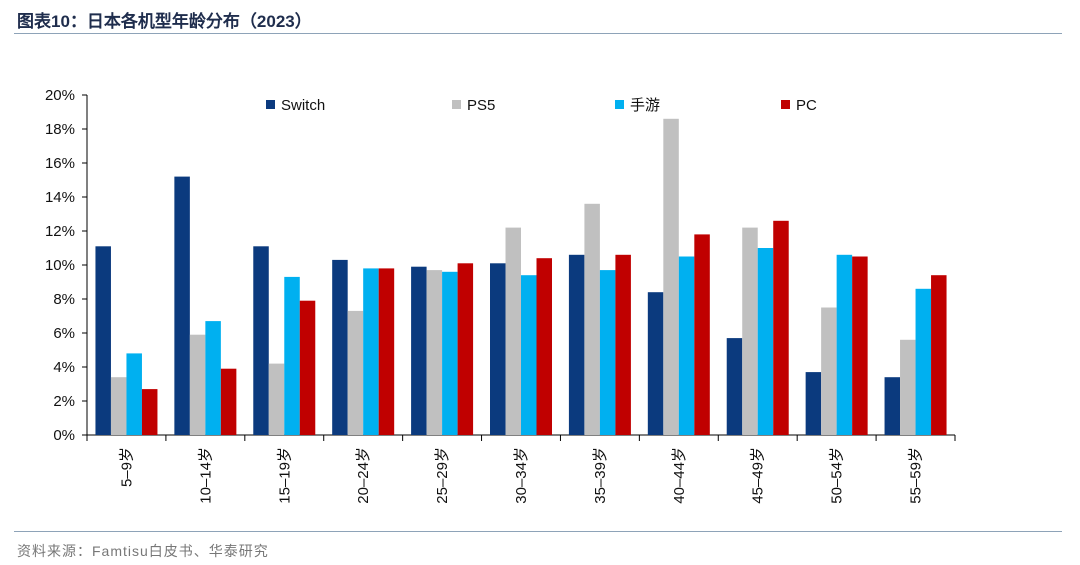  Describe the element at coordinates (765, 341) in the screenshot. I see `bar-手游-45–49岁` at that location.